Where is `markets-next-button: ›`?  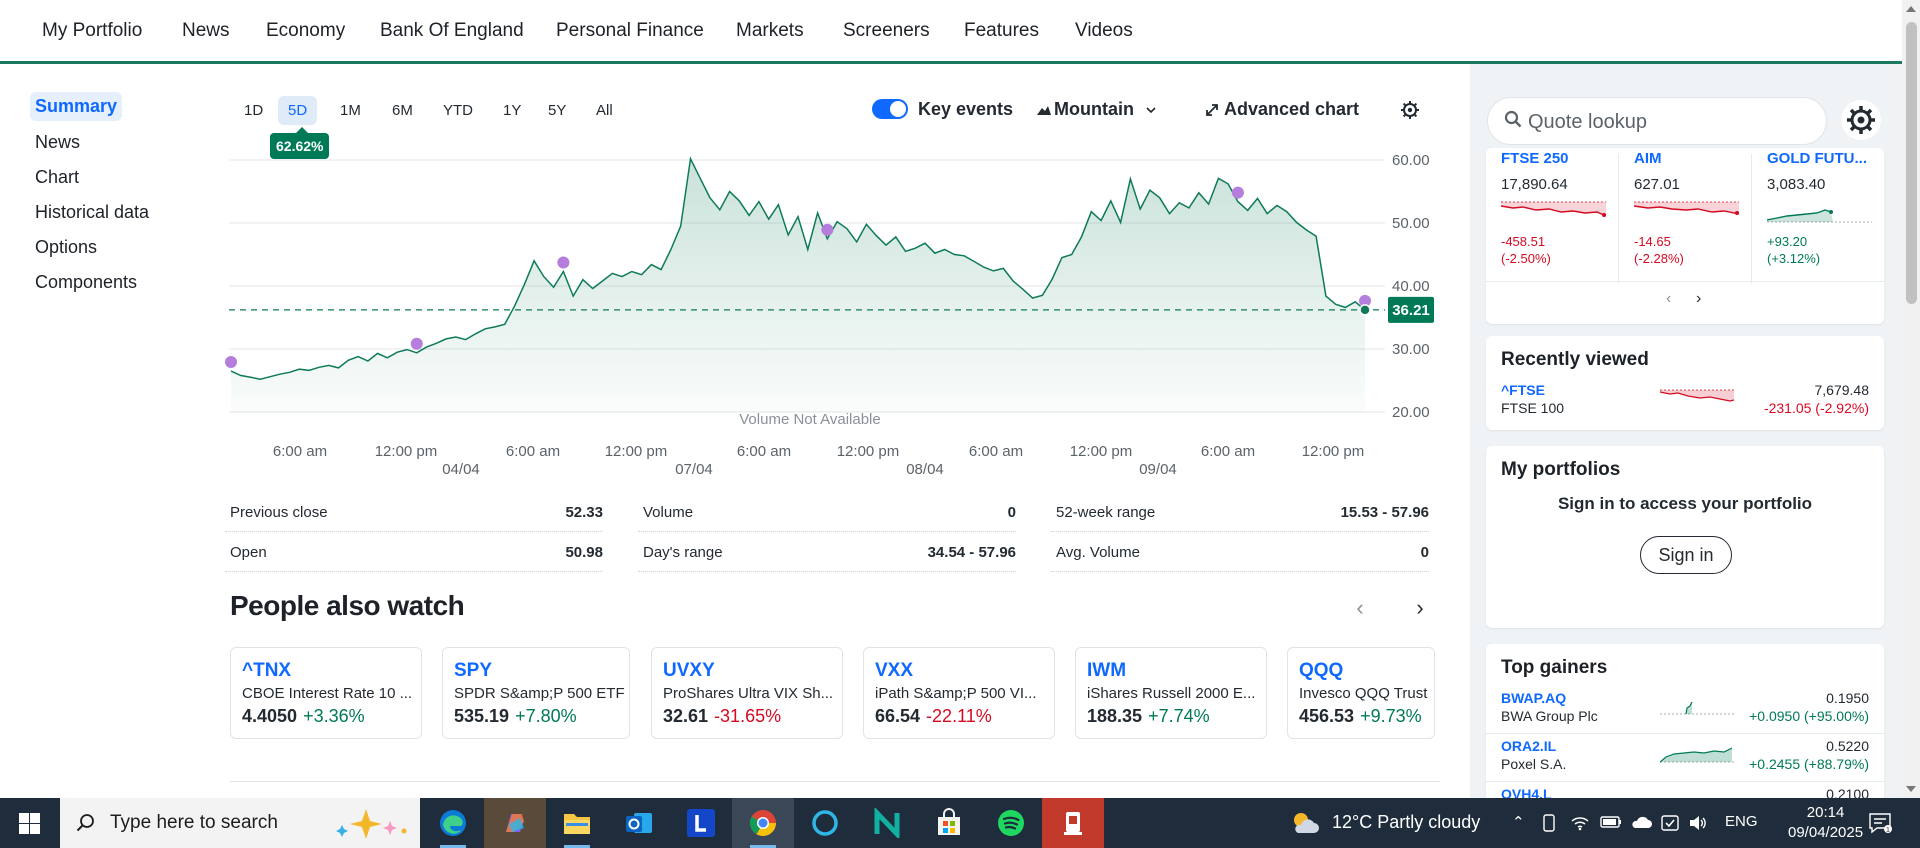
markets-next-button: › is located at coordinates (1699, 298).